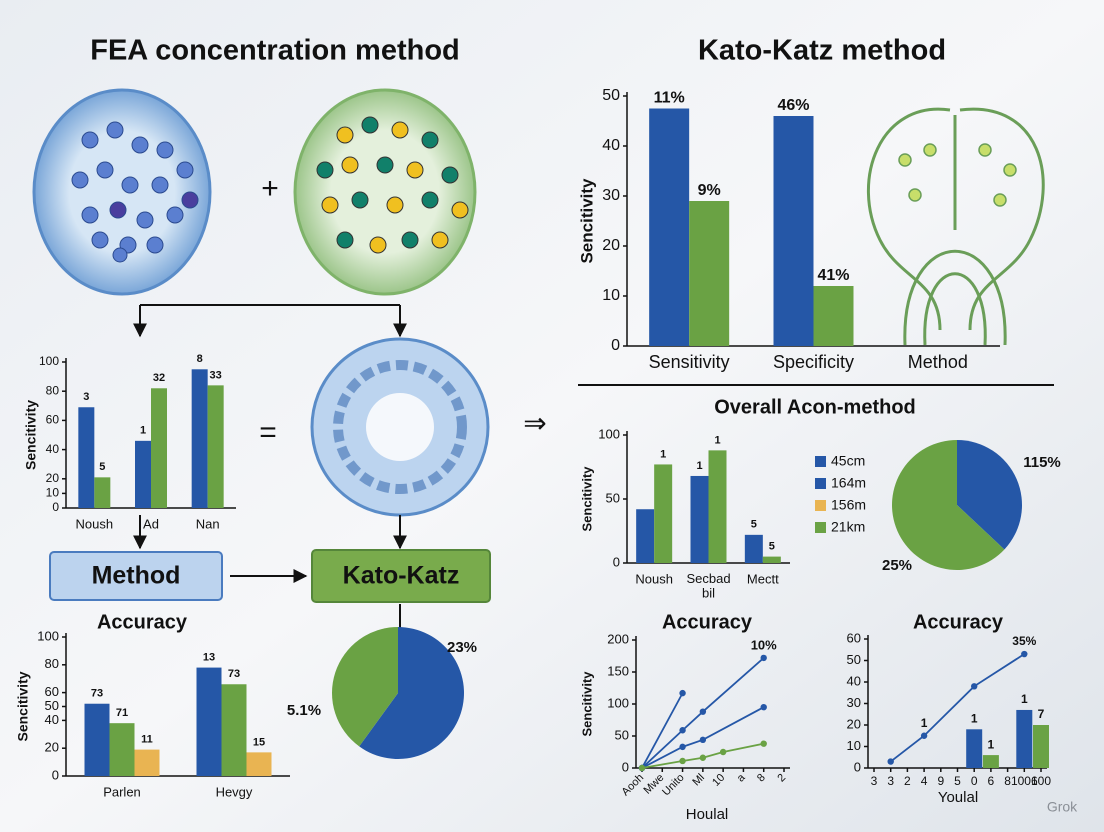  Describe the element at coordinates (848, 461) in the screenshot. I see `legend-label: 45cm` at that location.